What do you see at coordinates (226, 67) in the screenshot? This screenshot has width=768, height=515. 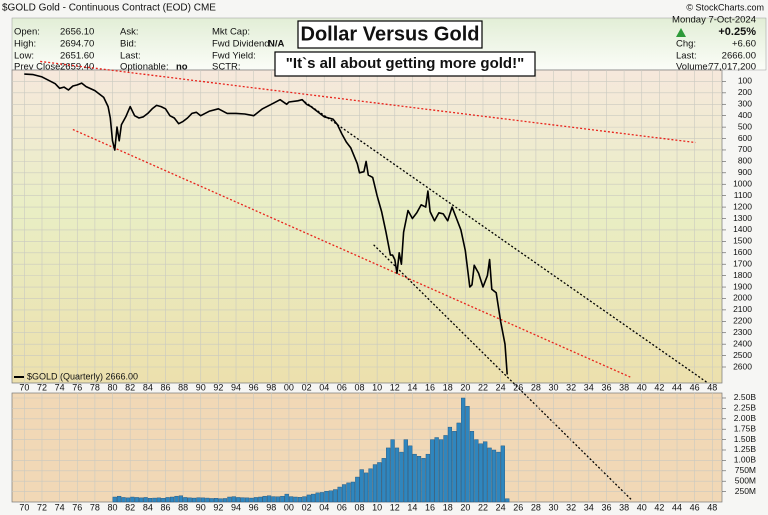 I see `field-label: SCTR:` at bounding box center [226, 67].